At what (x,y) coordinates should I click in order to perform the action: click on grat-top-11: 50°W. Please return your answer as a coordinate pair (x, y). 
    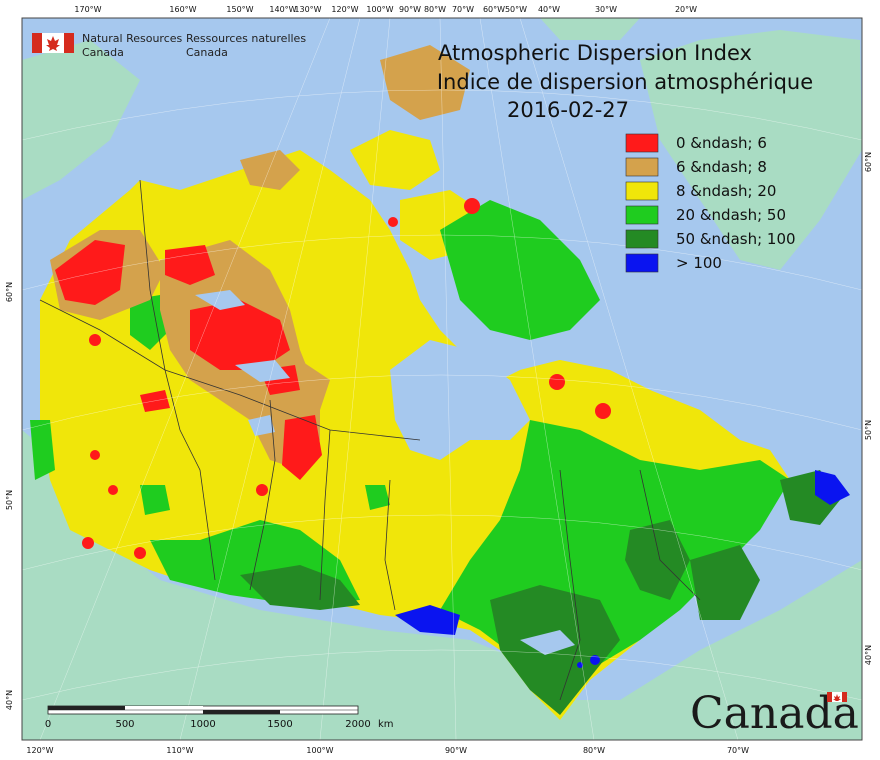
    Looking at the image, I should click on (516, 9).